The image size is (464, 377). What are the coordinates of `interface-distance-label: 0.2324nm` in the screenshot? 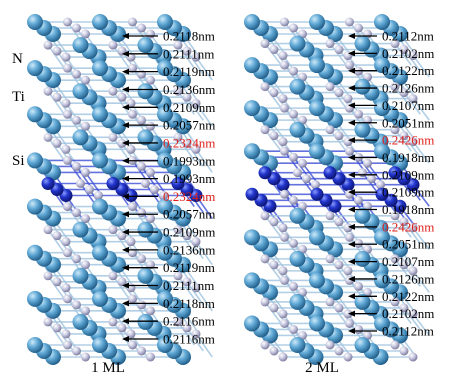 It's located at (189, 196).